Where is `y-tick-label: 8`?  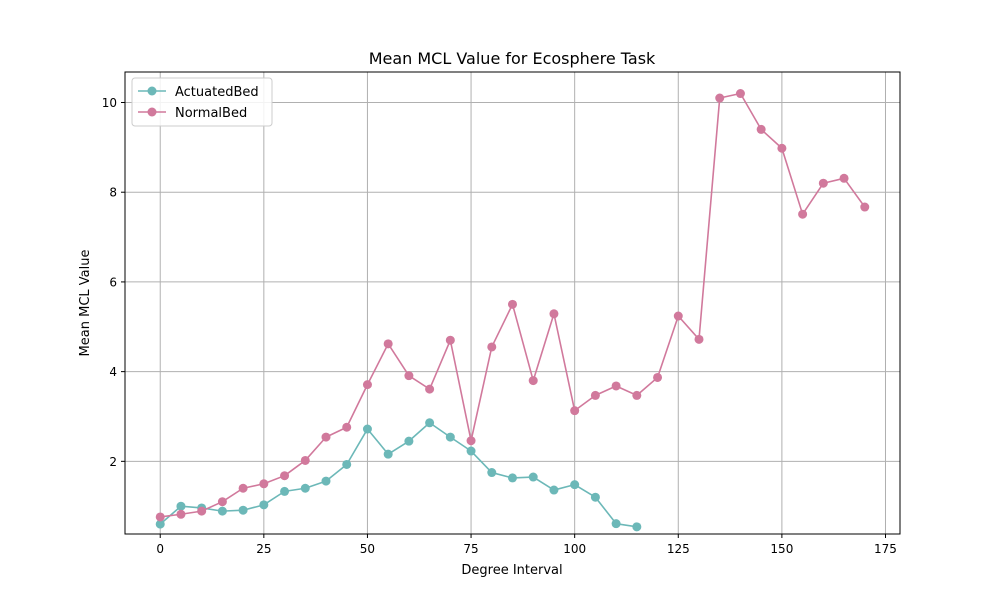 y-tick-label: 8 is located at coordinates (113, 193).